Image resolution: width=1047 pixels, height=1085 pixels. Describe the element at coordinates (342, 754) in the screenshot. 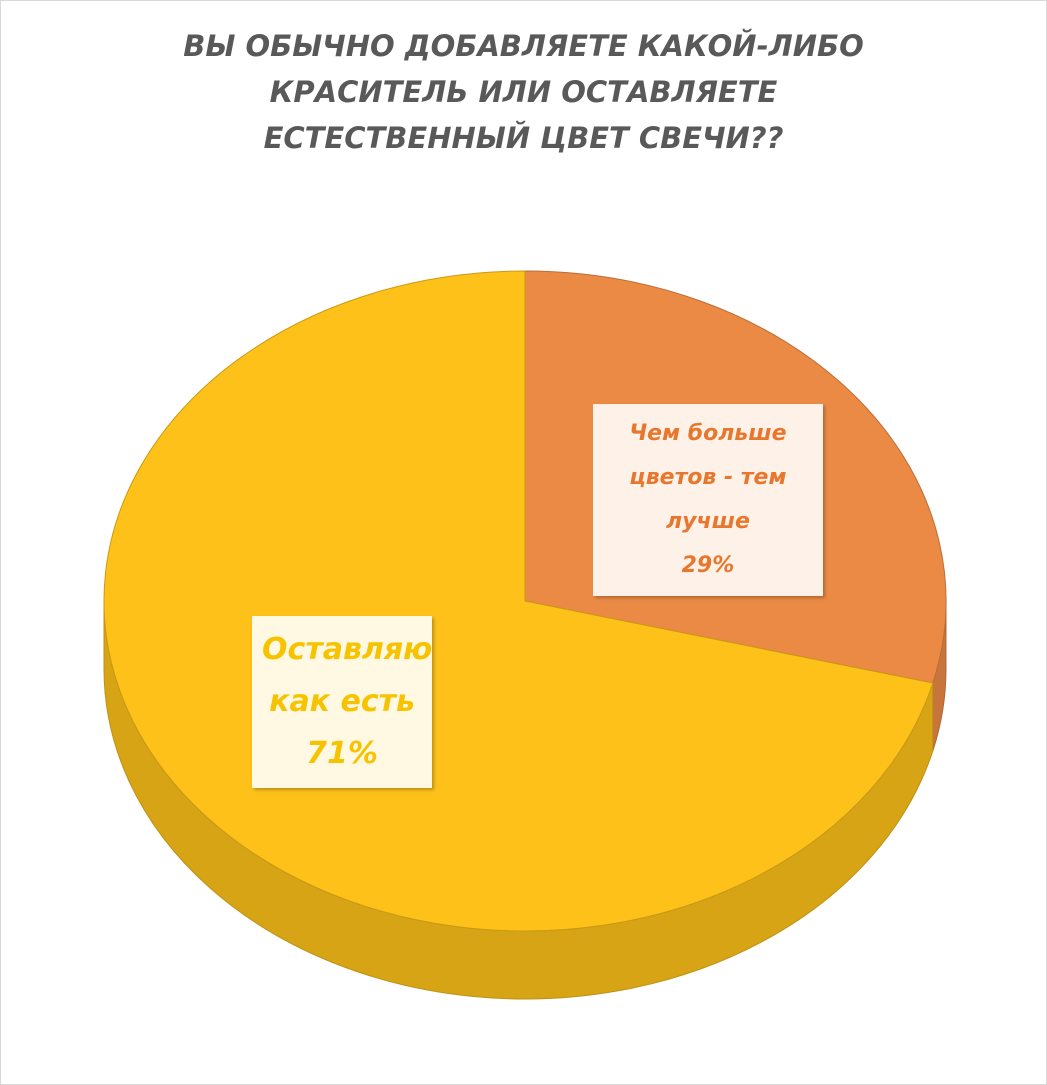

I see `data-label-value: 71%` at that location.